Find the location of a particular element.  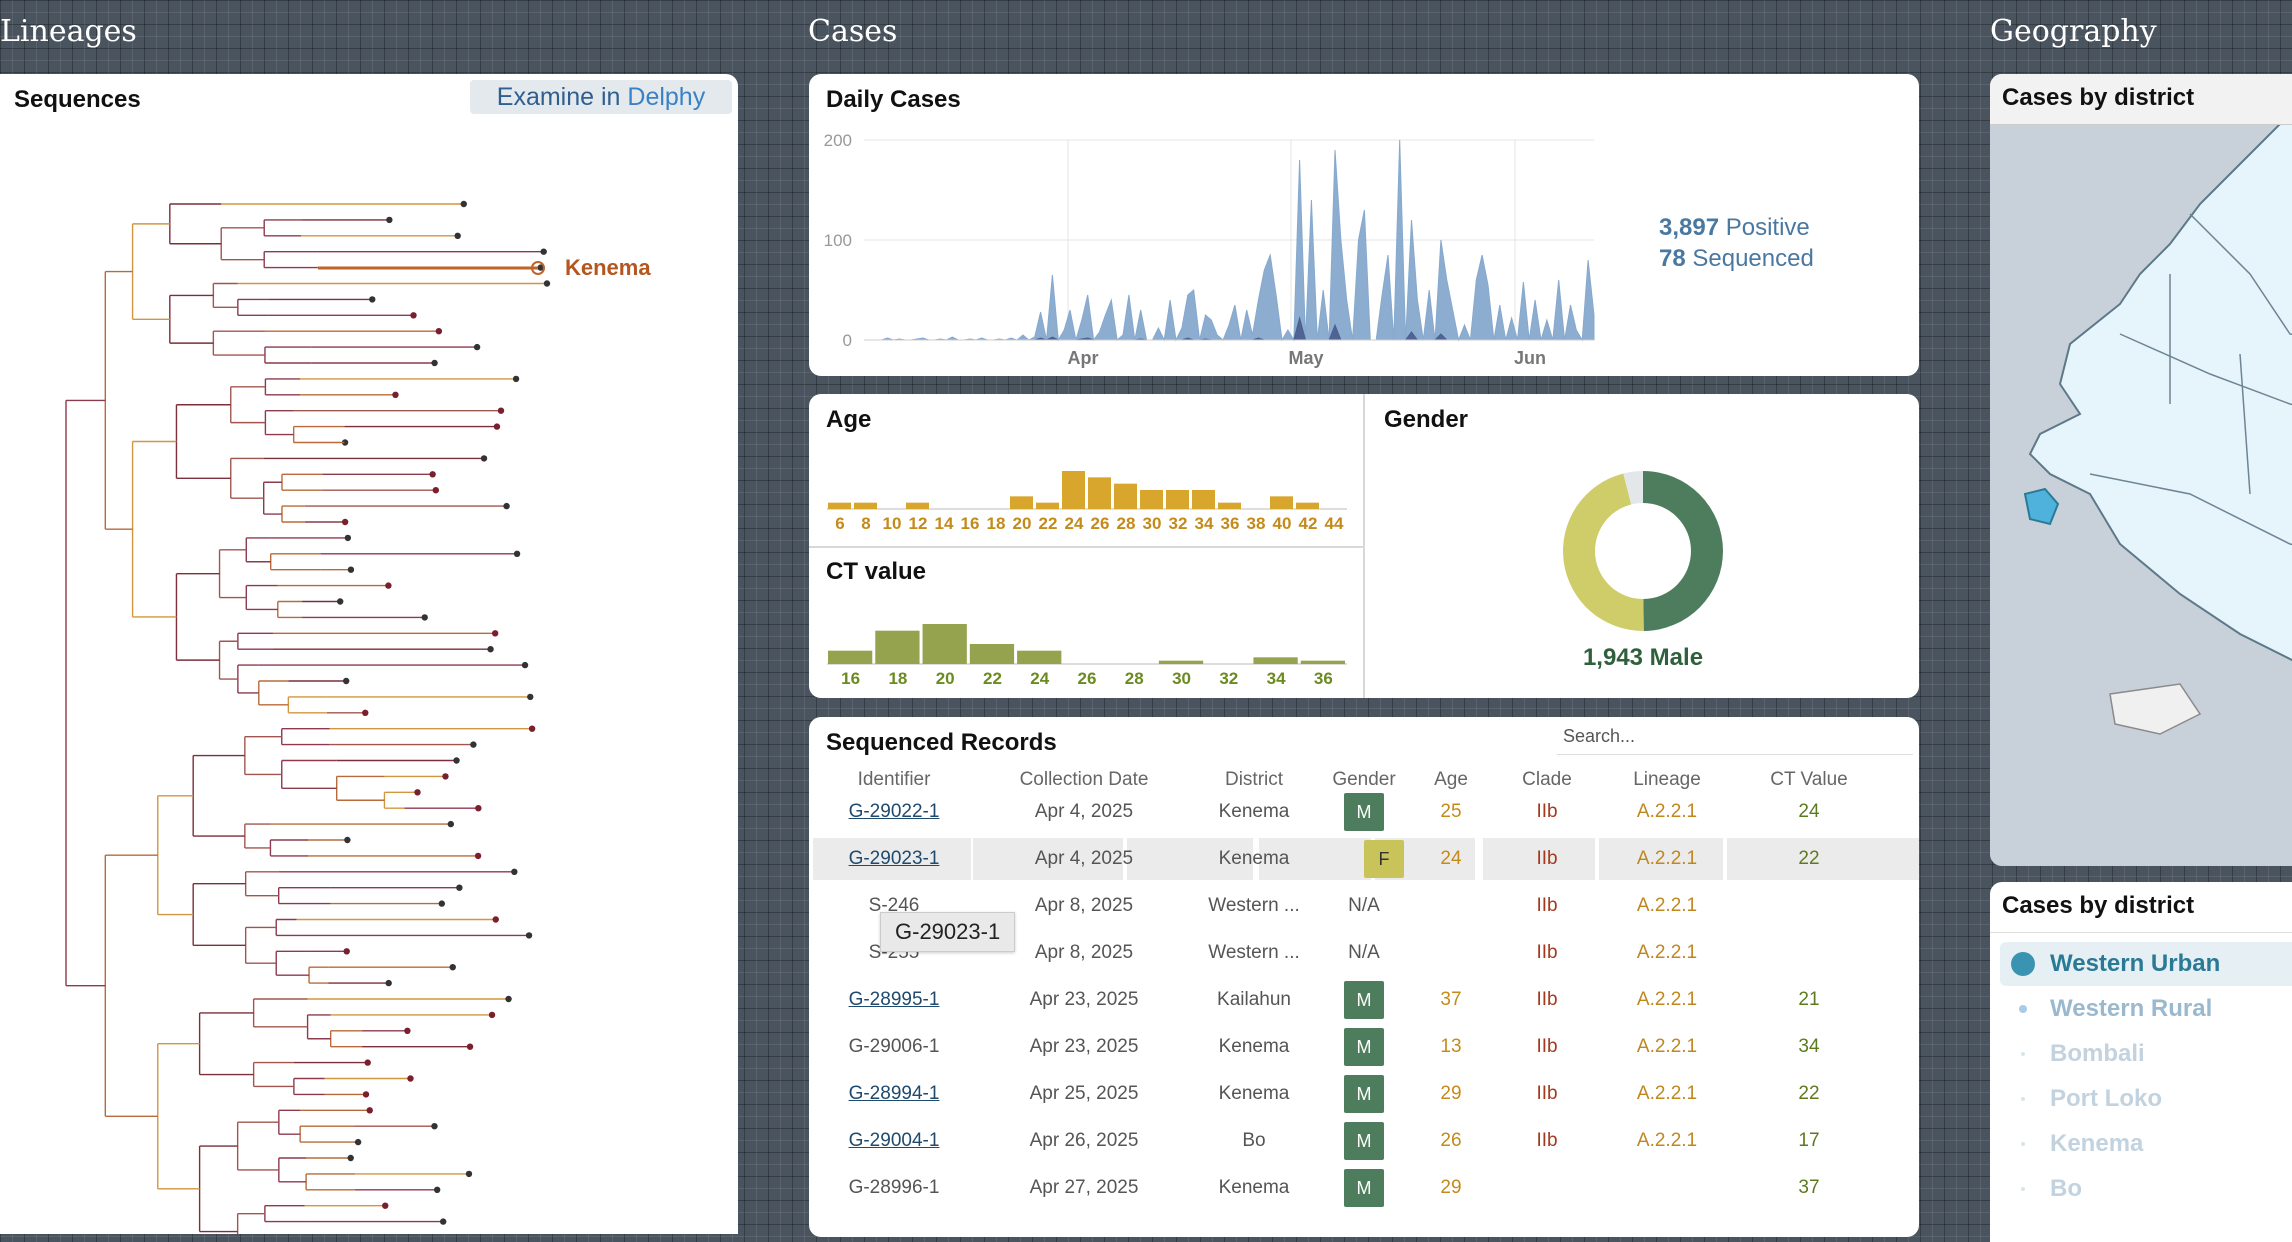

column-header-age: Age is located at coordinates (1451, 779).